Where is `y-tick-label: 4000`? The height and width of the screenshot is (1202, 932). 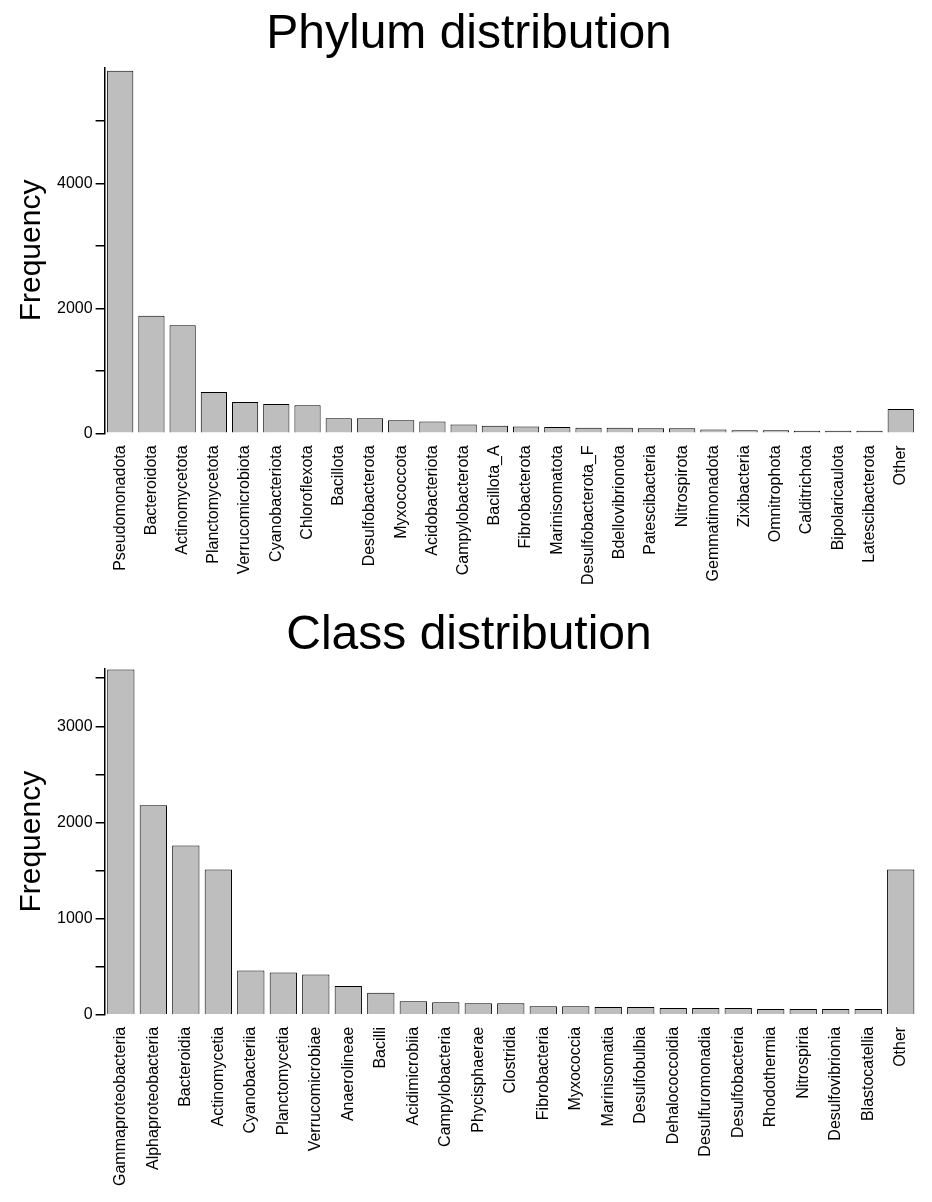 y-tick-label: 4000 is located at coordinates (75, 182).